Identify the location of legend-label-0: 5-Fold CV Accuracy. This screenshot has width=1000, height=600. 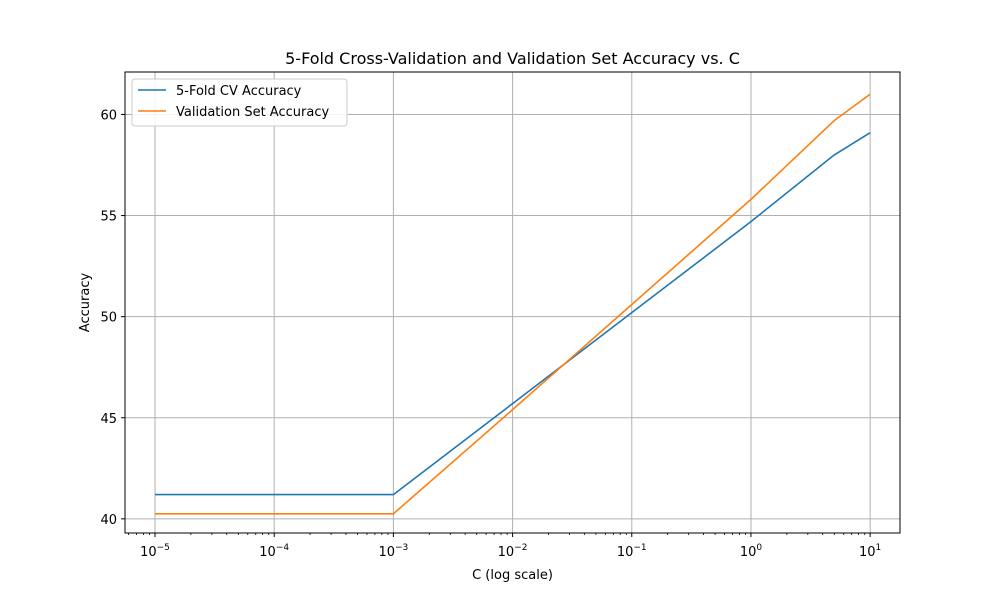
(239, 91).